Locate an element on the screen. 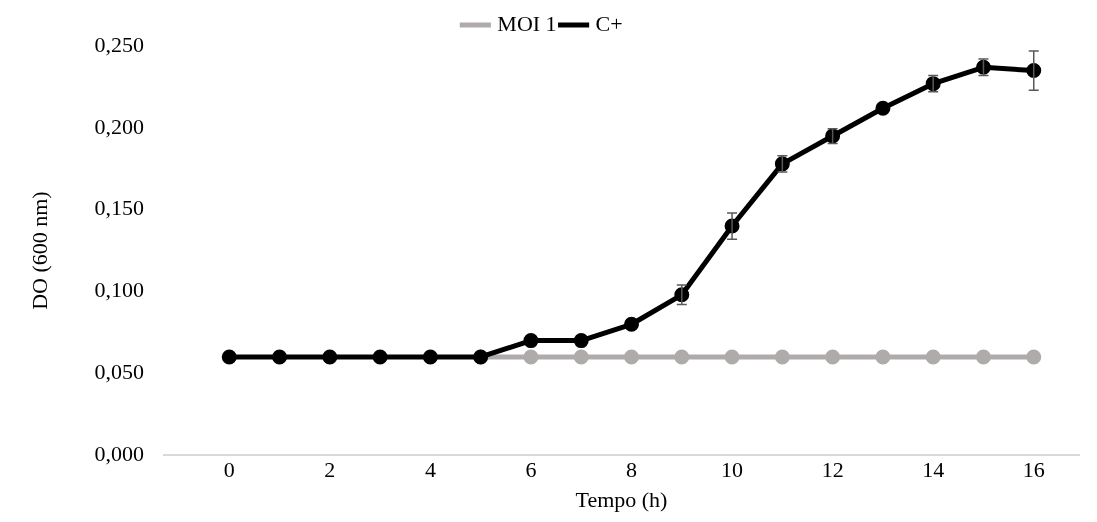 The width and height of the screenshot is (1097, 522). x-axis-title: Tempo (h) is located at coordinates (621, 499).